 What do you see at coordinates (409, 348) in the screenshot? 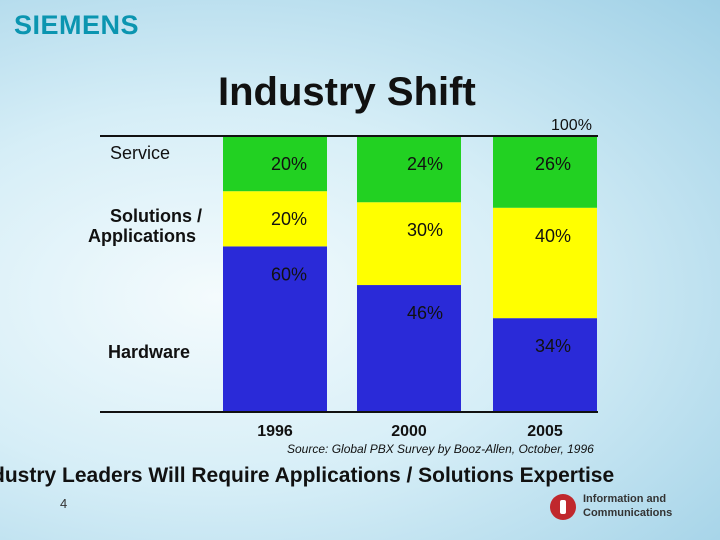
I see `bar-2000-hardware` at bounding box center [409, 348].